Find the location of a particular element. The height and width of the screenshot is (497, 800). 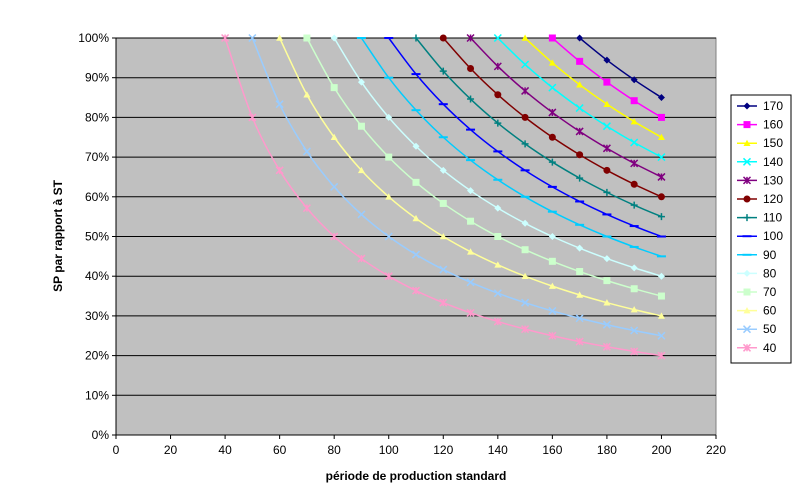

y-axis-title: SP par rapport à ST is located at coordinates (58, 235).